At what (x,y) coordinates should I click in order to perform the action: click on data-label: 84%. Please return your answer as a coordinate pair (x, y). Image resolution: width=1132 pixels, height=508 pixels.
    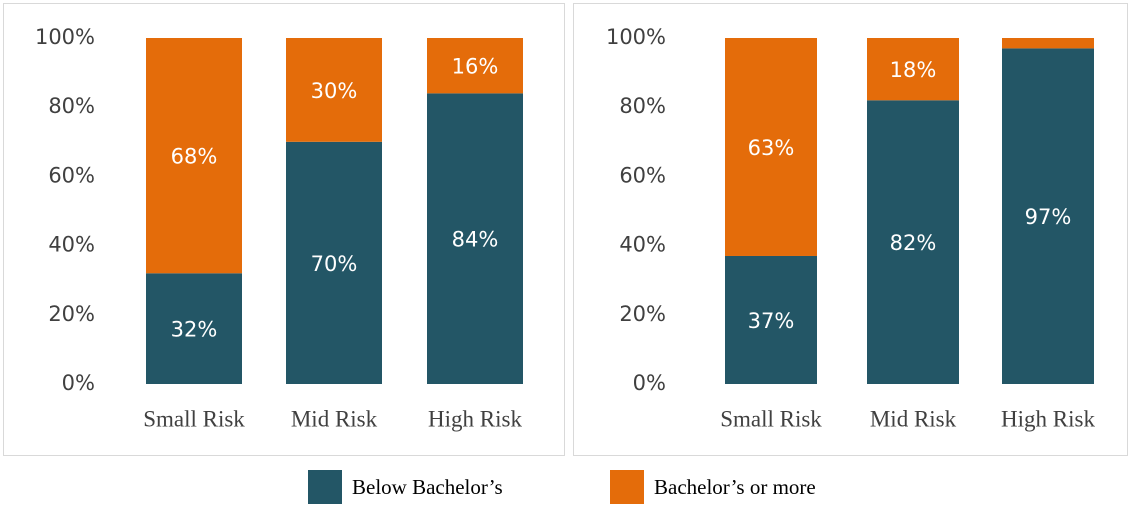
    Looking at the image, I should click on (475, 240).